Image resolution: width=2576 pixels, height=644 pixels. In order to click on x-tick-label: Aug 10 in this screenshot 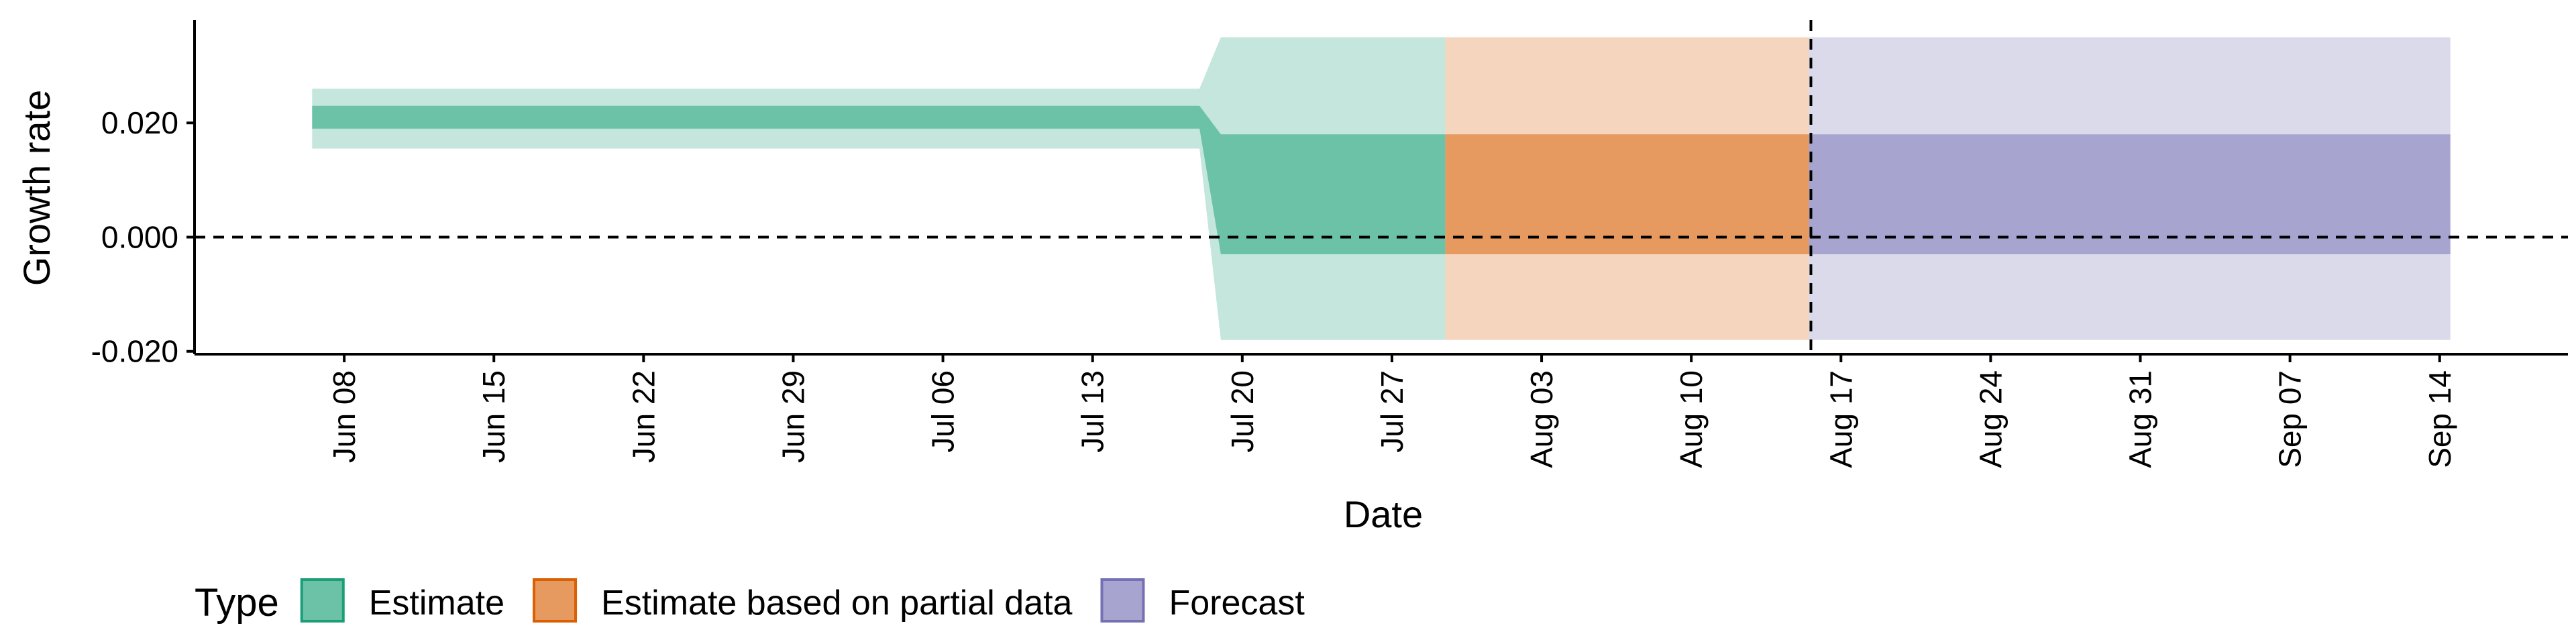, I will do `click(1691, 419)`.